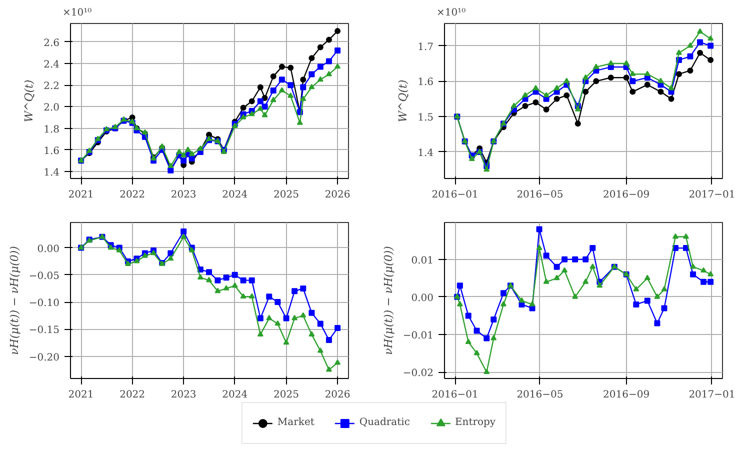 The width and height of the screenshot is (748, 453). Describe the element at coordinates (52, 43) in the screenshot. I see `y-tick-label: 2.6` at that location.